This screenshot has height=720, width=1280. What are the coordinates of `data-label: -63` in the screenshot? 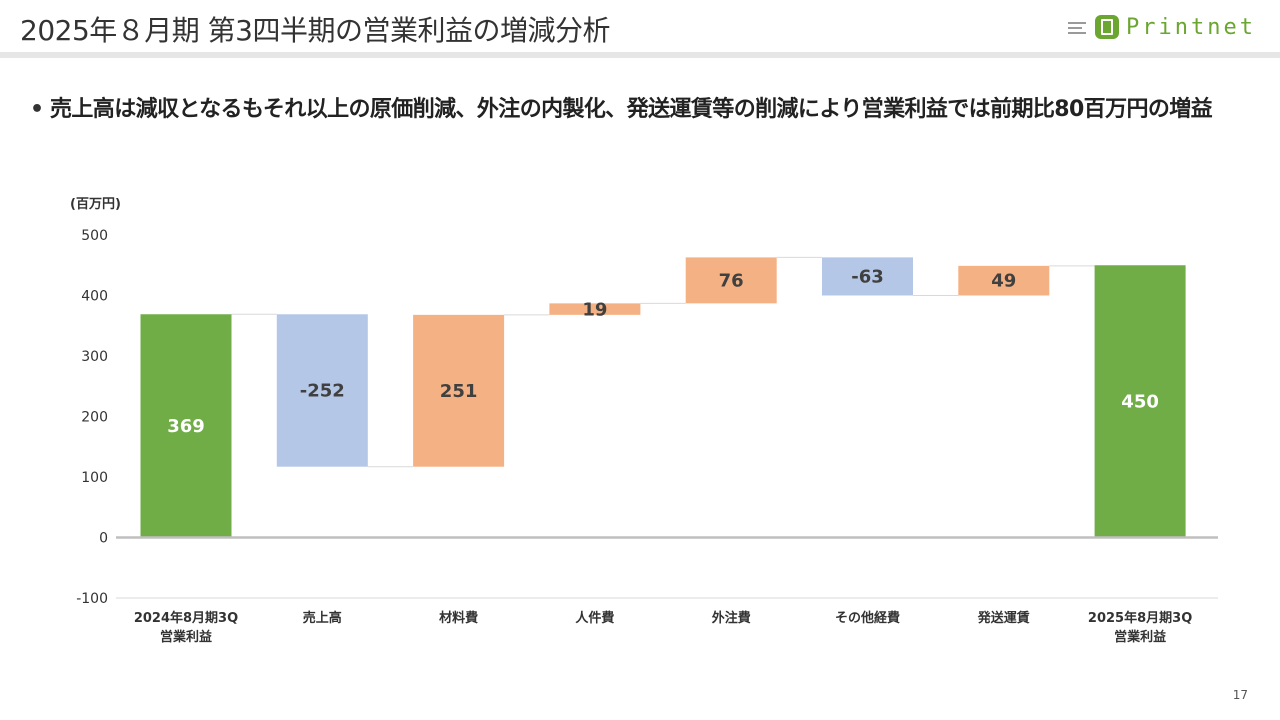 It's located at (867, 276).